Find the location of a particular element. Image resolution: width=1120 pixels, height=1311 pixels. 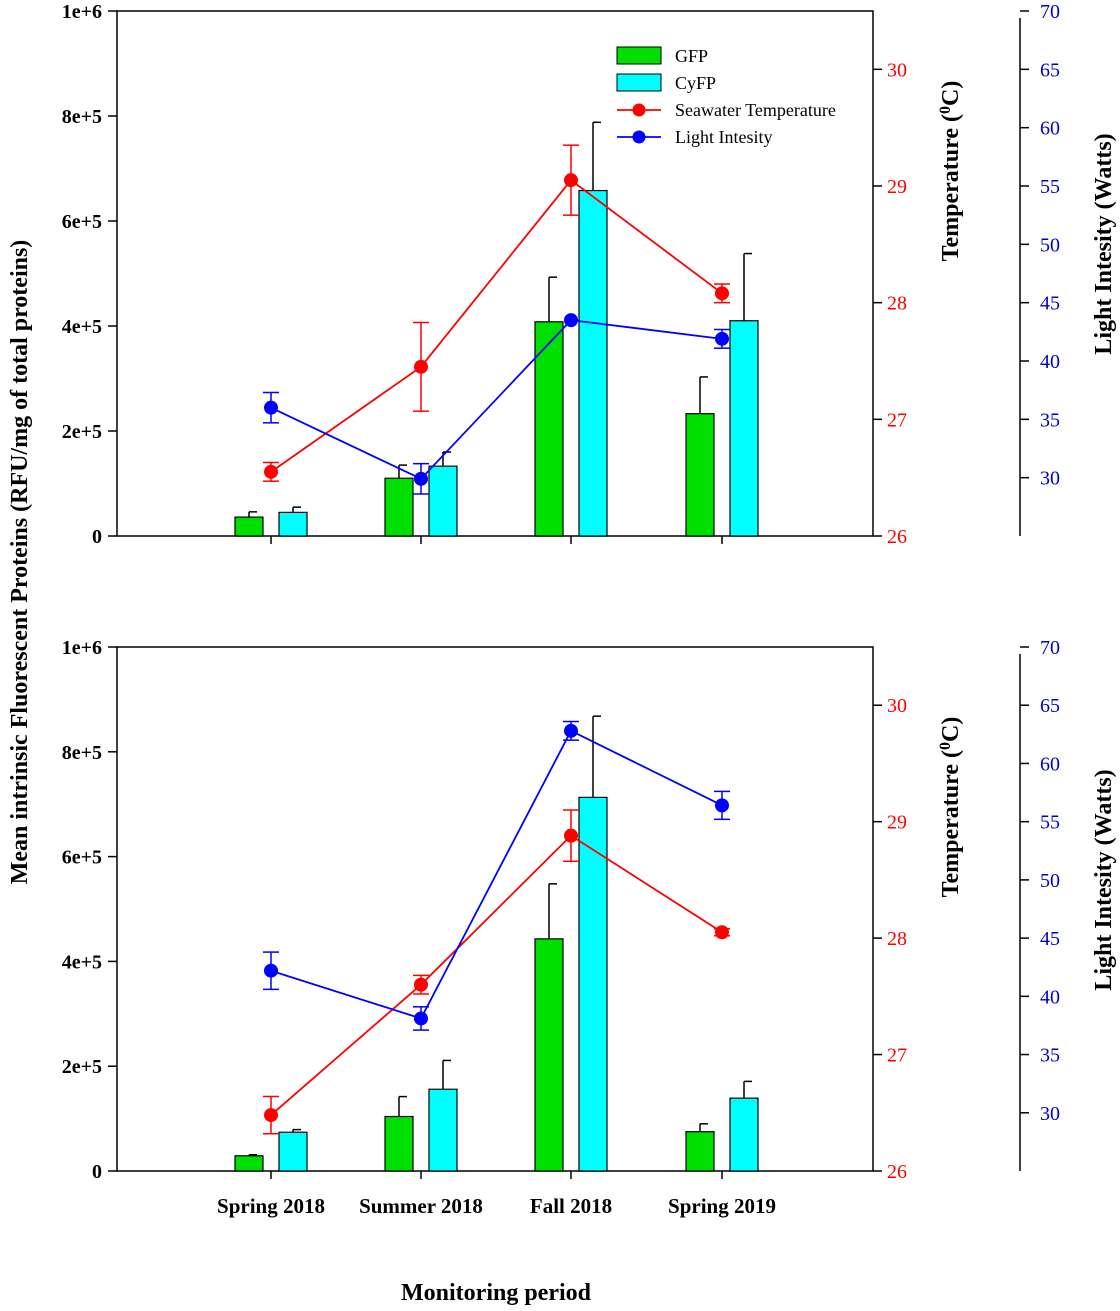

legend-gfp-label: GFP is located at coordinates (691, 56).